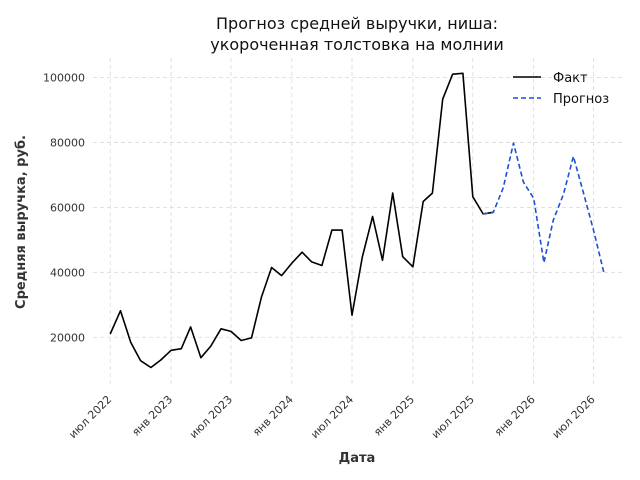 The height and width of the screenshot is (480, 640). What do you see at coordinates (64, 77) in the screenshot?
I see `y-tick-label: 100000` at bounding box center [64, 77].